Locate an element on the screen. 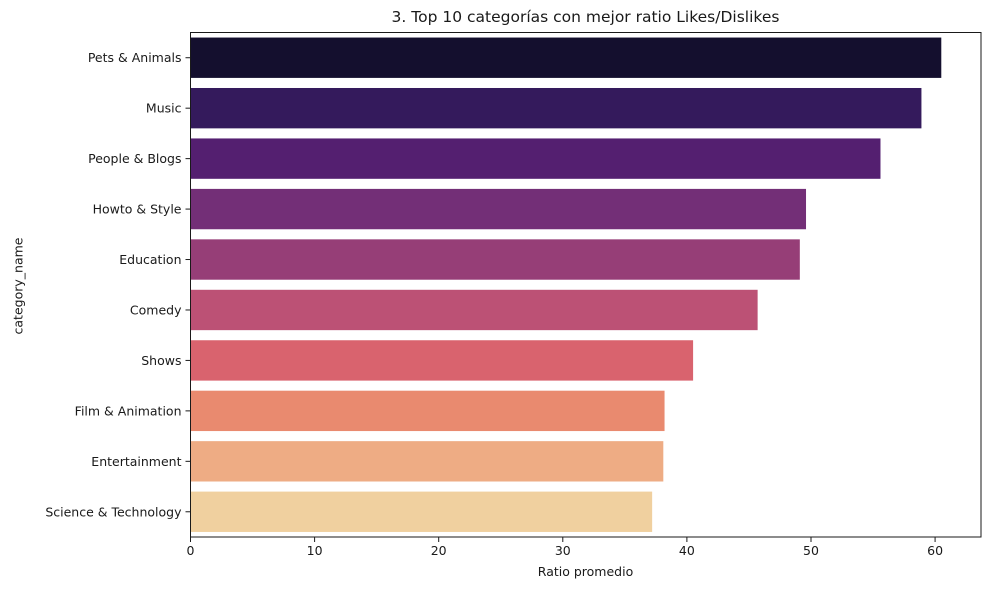 The image size is (989, 590). bar-entertainment is located at coordinates (427, 461).